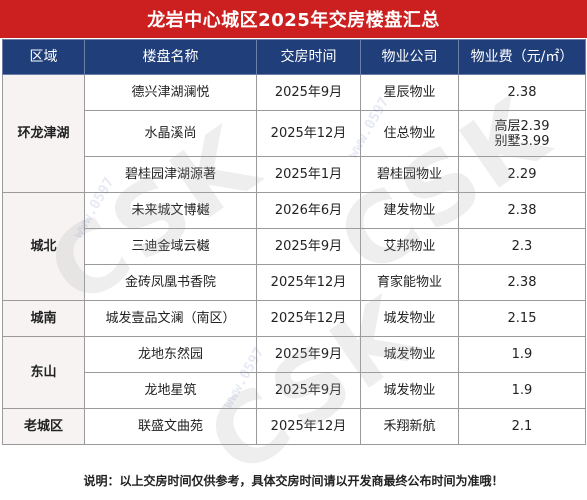  I want to click on property-fee-cell: 2.1, so click(522, 426).